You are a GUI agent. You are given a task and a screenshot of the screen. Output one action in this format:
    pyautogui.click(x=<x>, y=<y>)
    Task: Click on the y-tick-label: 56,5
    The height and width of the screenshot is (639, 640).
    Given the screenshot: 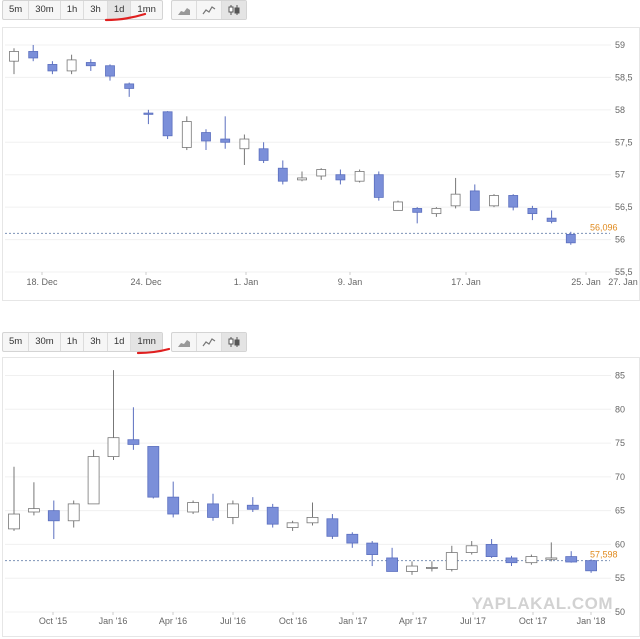 What is the action you would take?
    pyautogui.click(x=624, y=207)
    